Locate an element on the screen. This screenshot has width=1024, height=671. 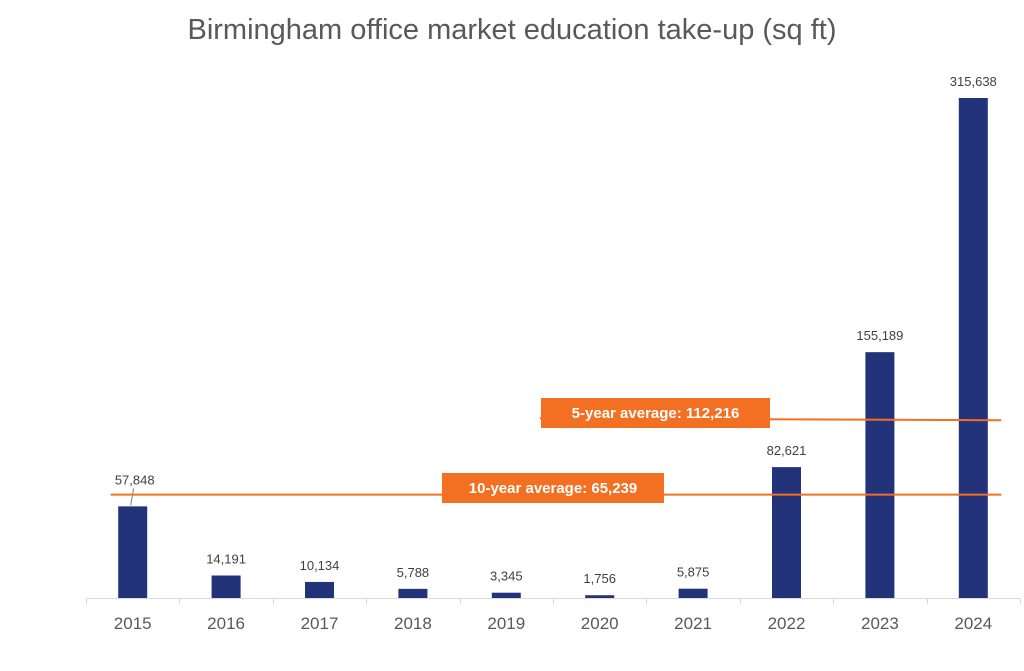
x-tick-label-2021: 2021 is located at coordinates (693, 623).